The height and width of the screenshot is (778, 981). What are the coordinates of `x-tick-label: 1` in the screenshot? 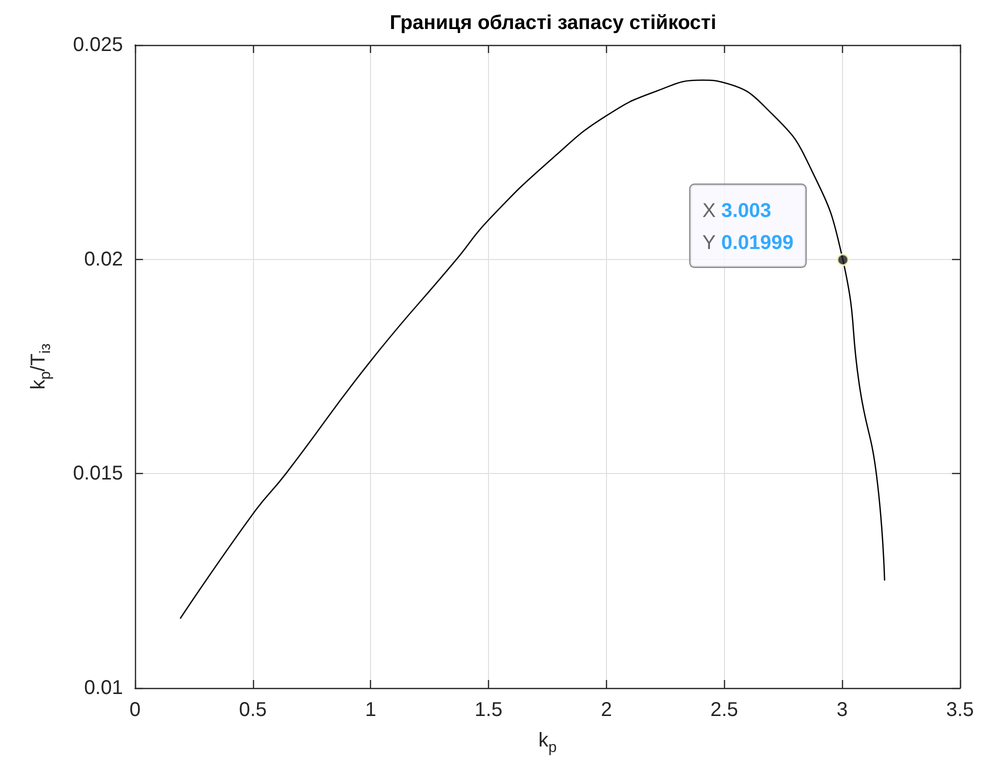 It's located at (370, 710).